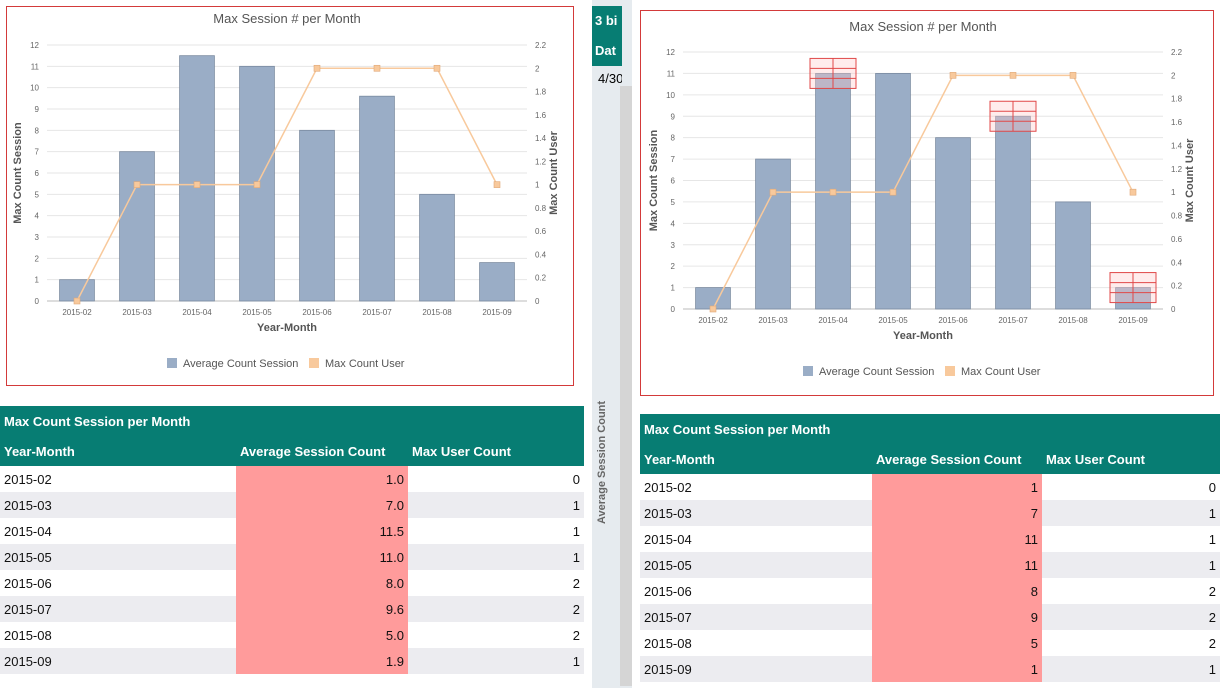  Describe the element at coordinates (292, 421) in the screenshot. I see `left-table-title: Max Count Session per Month` at that location.